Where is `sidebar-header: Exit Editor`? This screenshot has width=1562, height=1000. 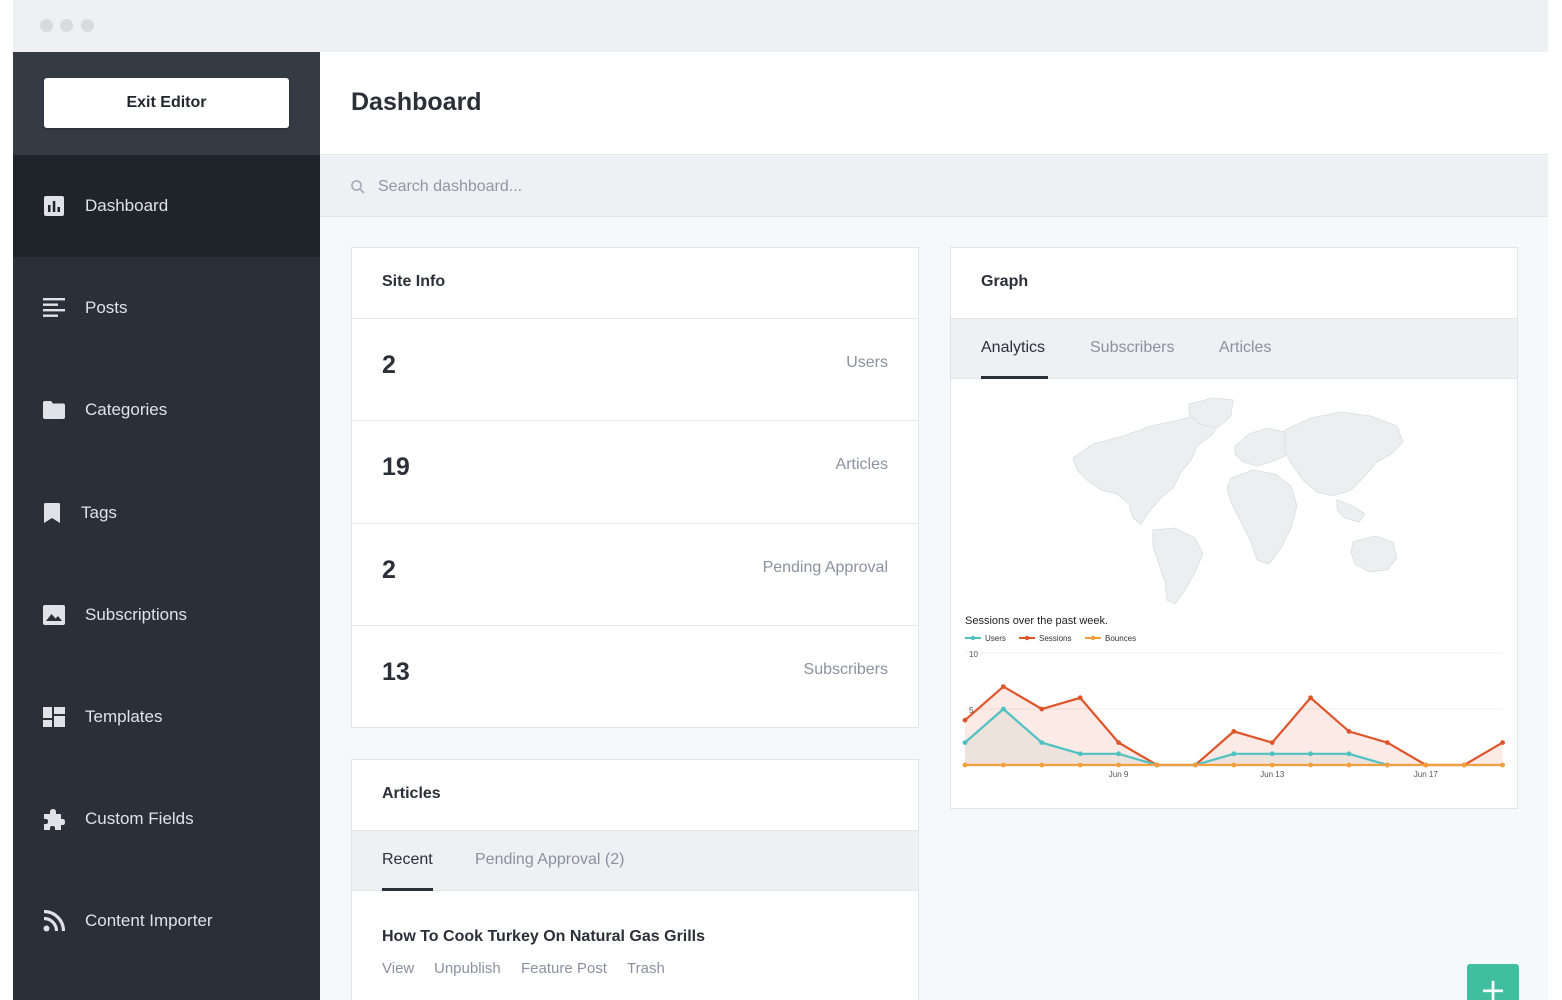
sidebar-header: Exit Editor is located at coordinates (166, 103).